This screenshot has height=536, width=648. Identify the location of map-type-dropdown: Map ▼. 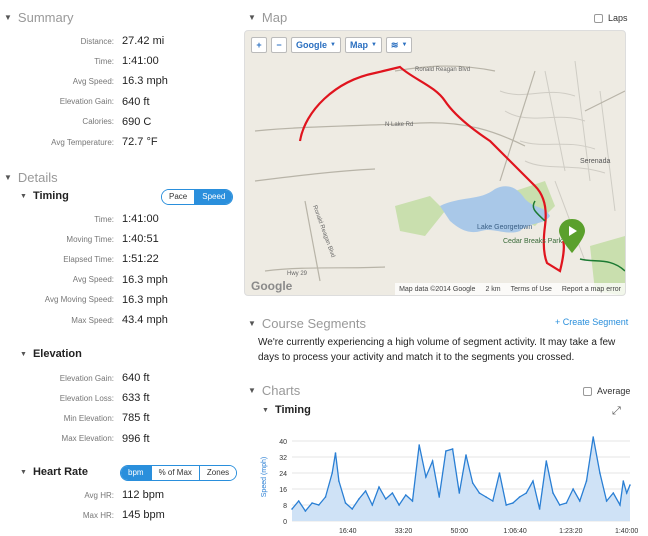
(363, 45).